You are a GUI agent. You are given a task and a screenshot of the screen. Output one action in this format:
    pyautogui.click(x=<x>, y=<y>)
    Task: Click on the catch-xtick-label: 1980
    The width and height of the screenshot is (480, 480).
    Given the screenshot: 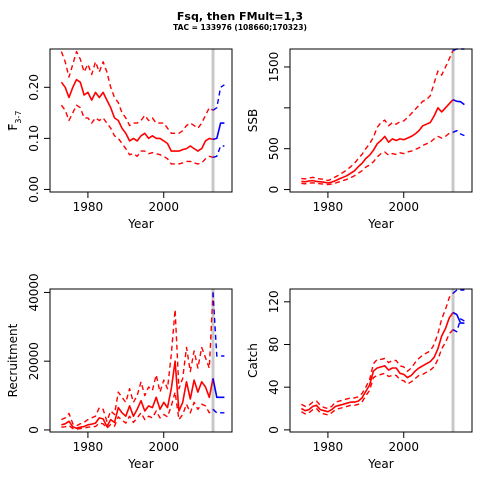 What is the action you would take?
    pyautogui.click(x=328, y=447)
    